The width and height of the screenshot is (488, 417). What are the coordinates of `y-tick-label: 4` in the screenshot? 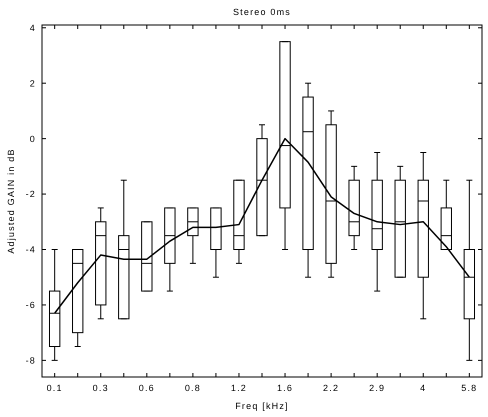 It's located at (33, 27).